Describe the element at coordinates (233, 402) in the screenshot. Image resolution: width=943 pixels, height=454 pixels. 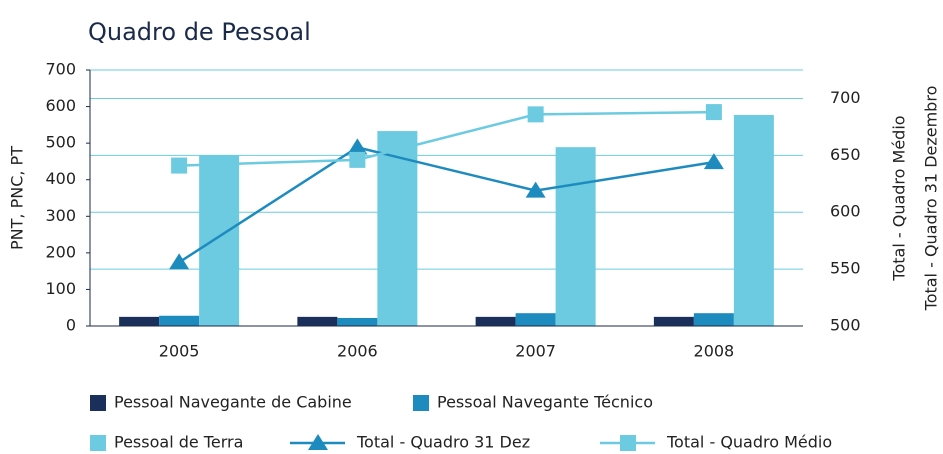
I see `legend-label: Pessoal Navegante de Cabine` at that location.